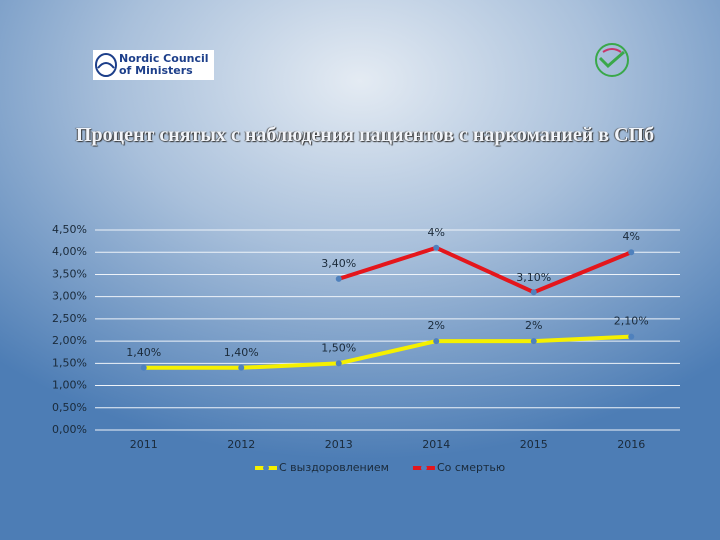 The width and height of the screenshot is (720, 540). Describe the element at coordinates (241, 444) in the screenshot. I see `x-tick-label: 2012` at that location.